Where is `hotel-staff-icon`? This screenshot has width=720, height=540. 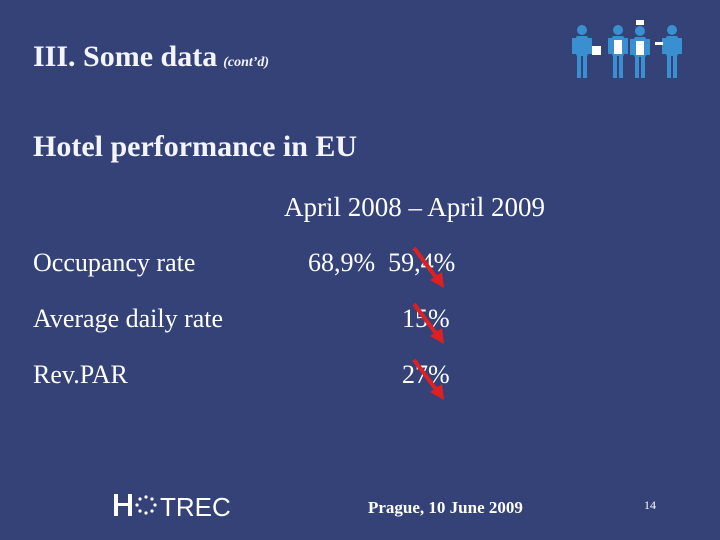
hotel-staff-icon is located at coordinates (630, 53).